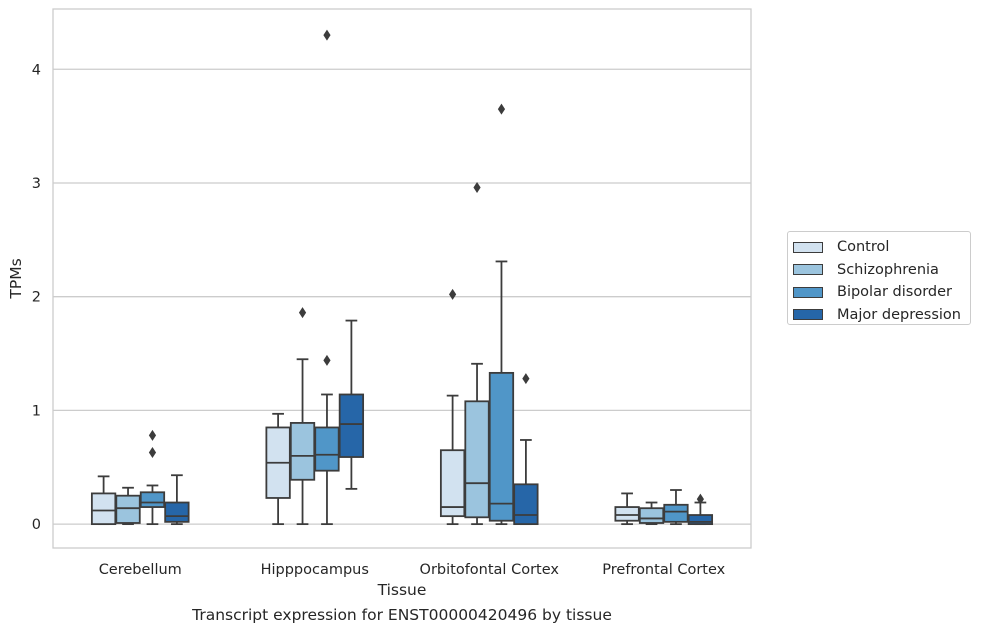  I want to click on x-tick-label: Cerebellum, so click(140, 570).